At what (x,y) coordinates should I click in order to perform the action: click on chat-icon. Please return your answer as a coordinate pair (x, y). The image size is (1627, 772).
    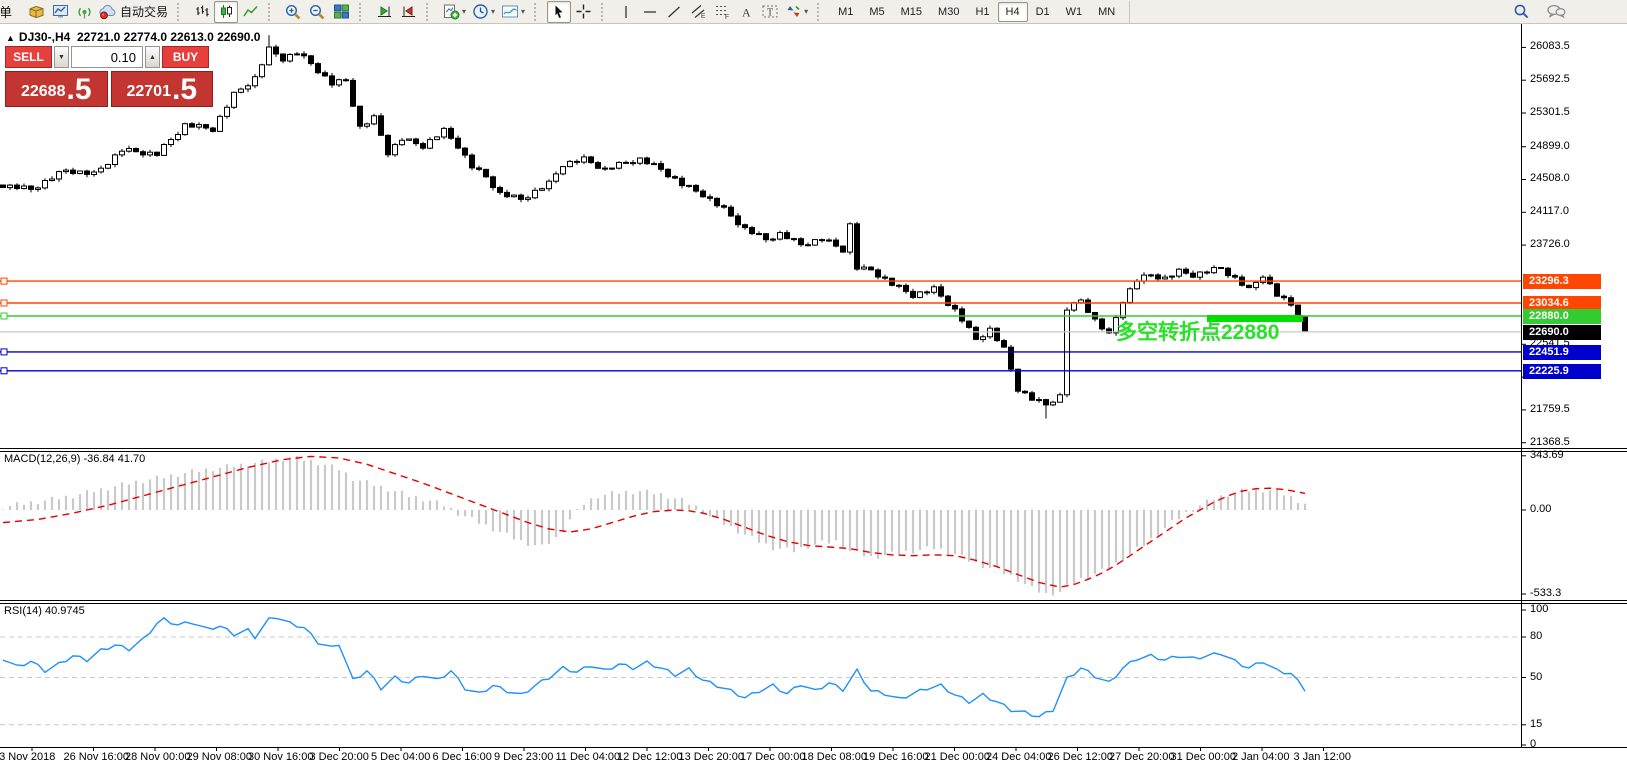
    Looking at the image, I should click on (1556, 11).